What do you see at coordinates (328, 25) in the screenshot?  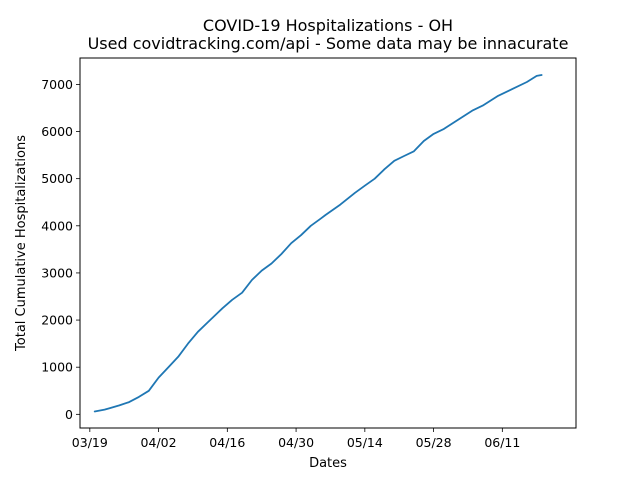 I see `chart-title: COVID-19 Hospitalizations - OH` at bounding box center [328, 25].